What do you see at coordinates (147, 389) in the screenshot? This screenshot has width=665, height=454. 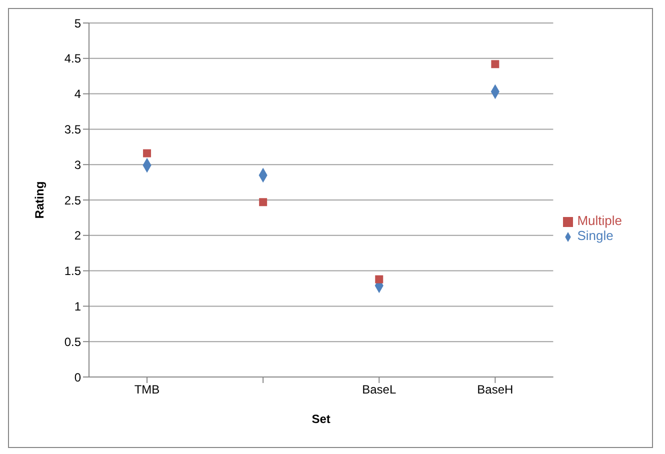 I see `x-tick-label: TMB` at bounding box center [147, 389].